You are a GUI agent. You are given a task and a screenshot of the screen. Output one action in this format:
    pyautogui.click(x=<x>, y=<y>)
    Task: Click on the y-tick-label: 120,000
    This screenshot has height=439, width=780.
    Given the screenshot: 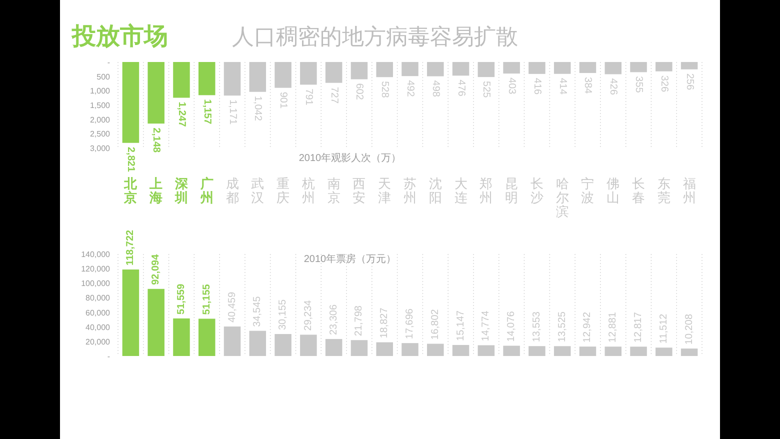 What is the action you would take?
    pyautogui.click(x=96, y=269)
    